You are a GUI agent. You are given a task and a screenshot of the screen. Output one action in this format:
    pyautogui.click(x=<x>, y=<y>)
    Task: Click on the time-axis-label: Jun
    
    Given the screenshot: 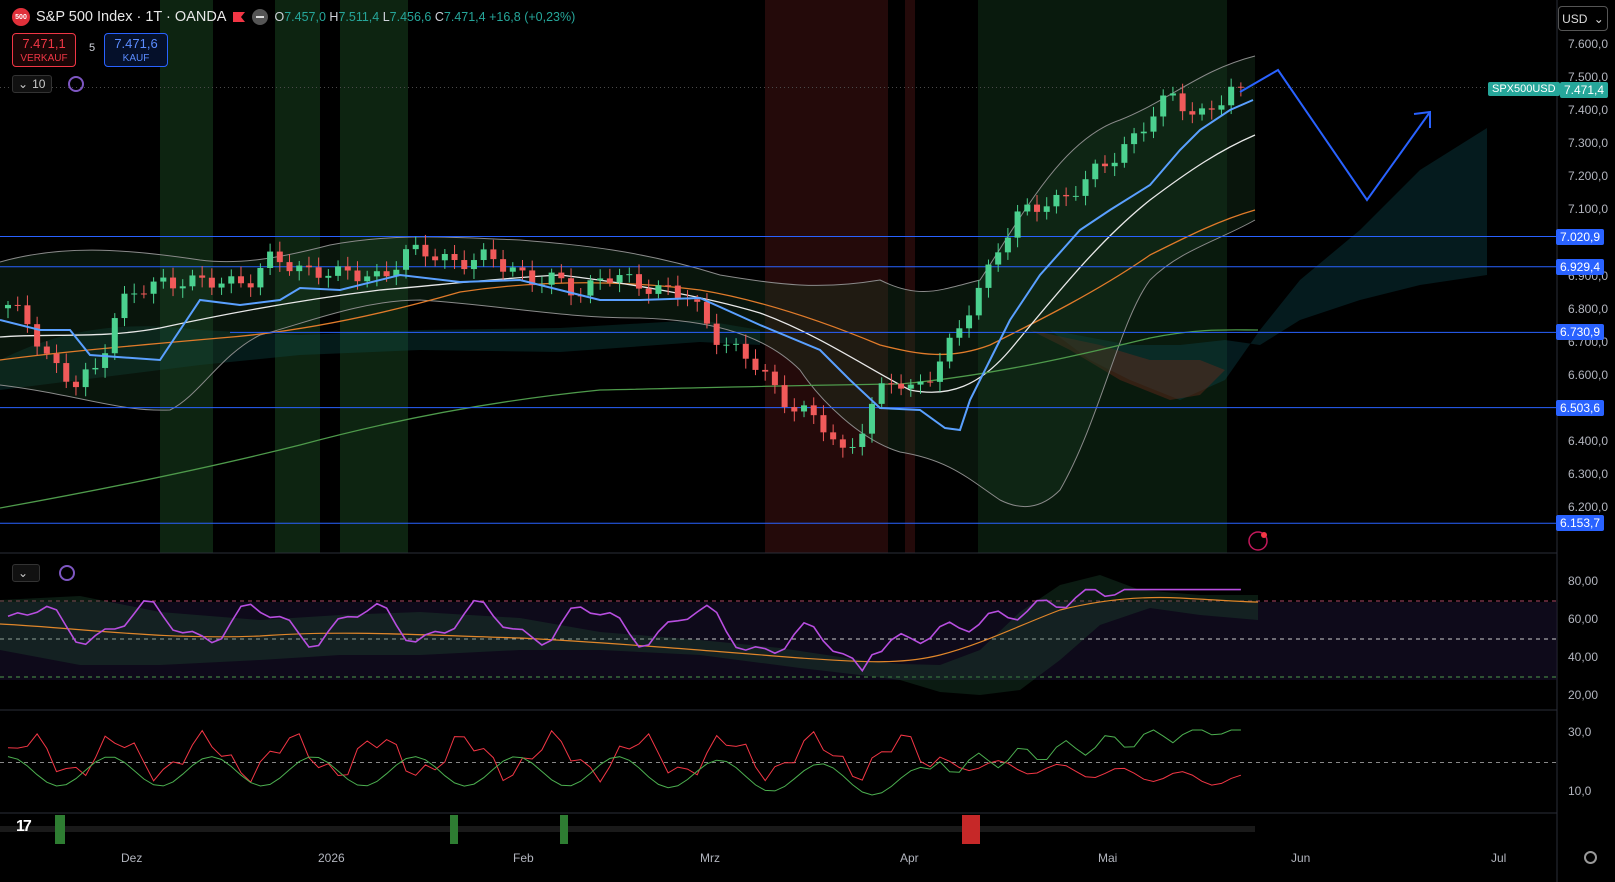 What is the action you would take?
    pyautogui.click(x=1301, y=858)
    